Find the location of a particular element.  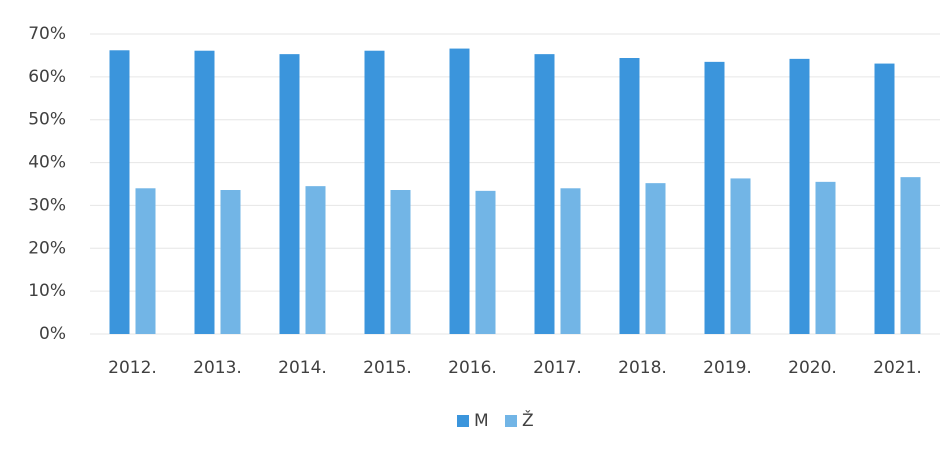

x-tick-label: 2016. is located at coordinates (472, 368).